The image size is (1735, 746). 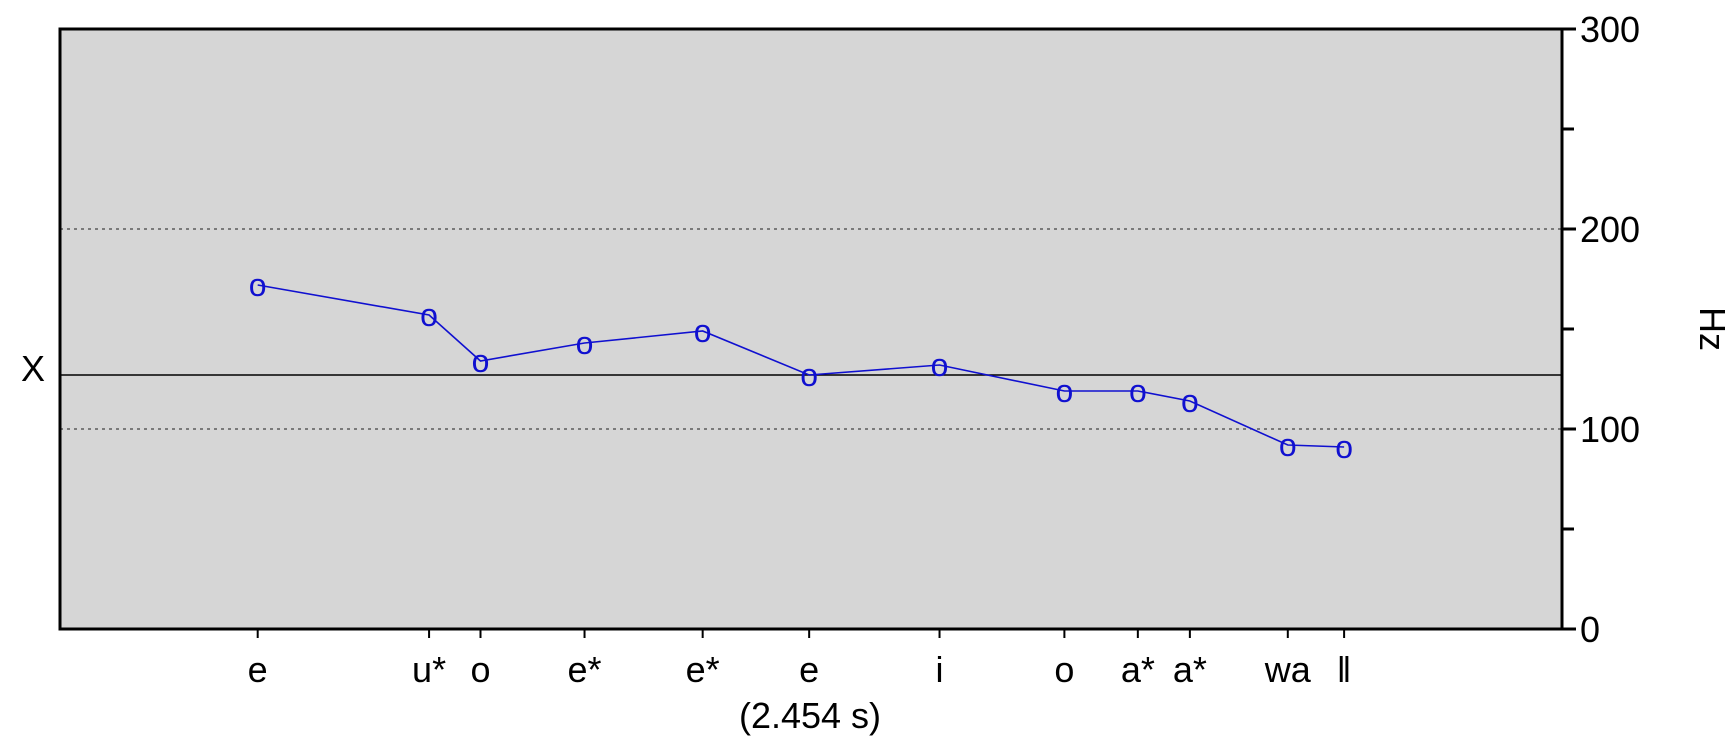 What do you see at coordinates (1344, 669) in the screenshot?
I see `x-category-label: ǁ` at bounding box center [1344, 669].